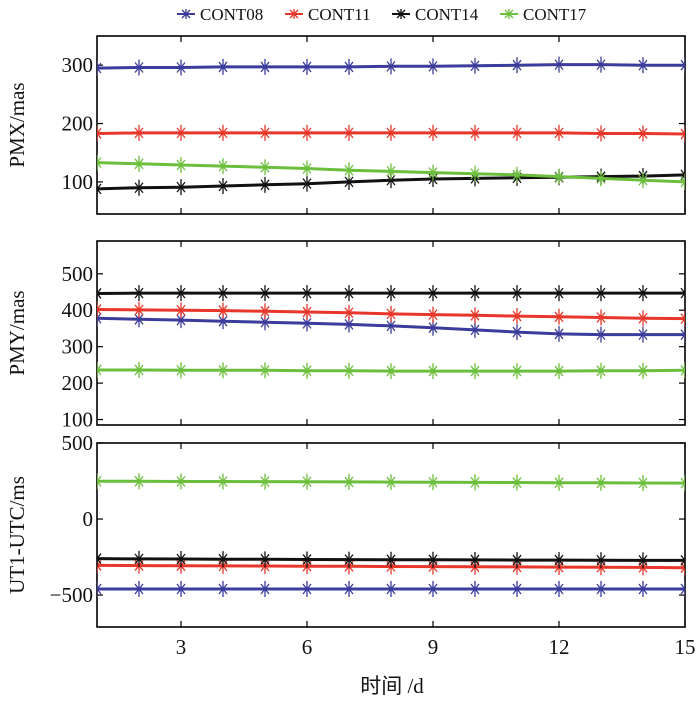 The height and width of the screenshot is (707, 700). I want to click on legend-label: CONT08, so click(231, 14).